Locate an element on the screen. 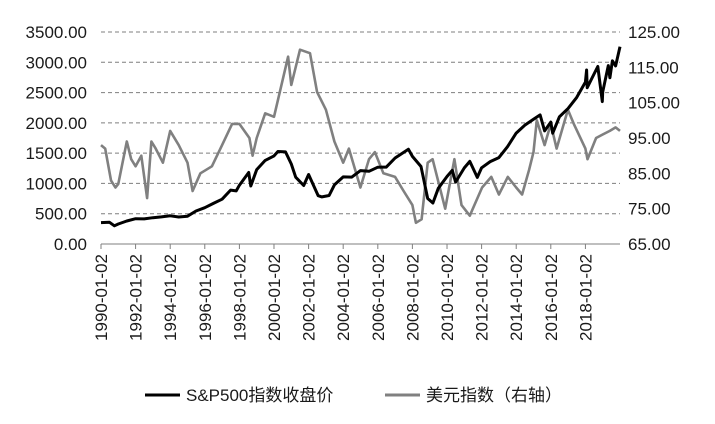 This screenshot has width=715, height=424. left-tick-label: 3500.00 is located at coordinates (56, 32).